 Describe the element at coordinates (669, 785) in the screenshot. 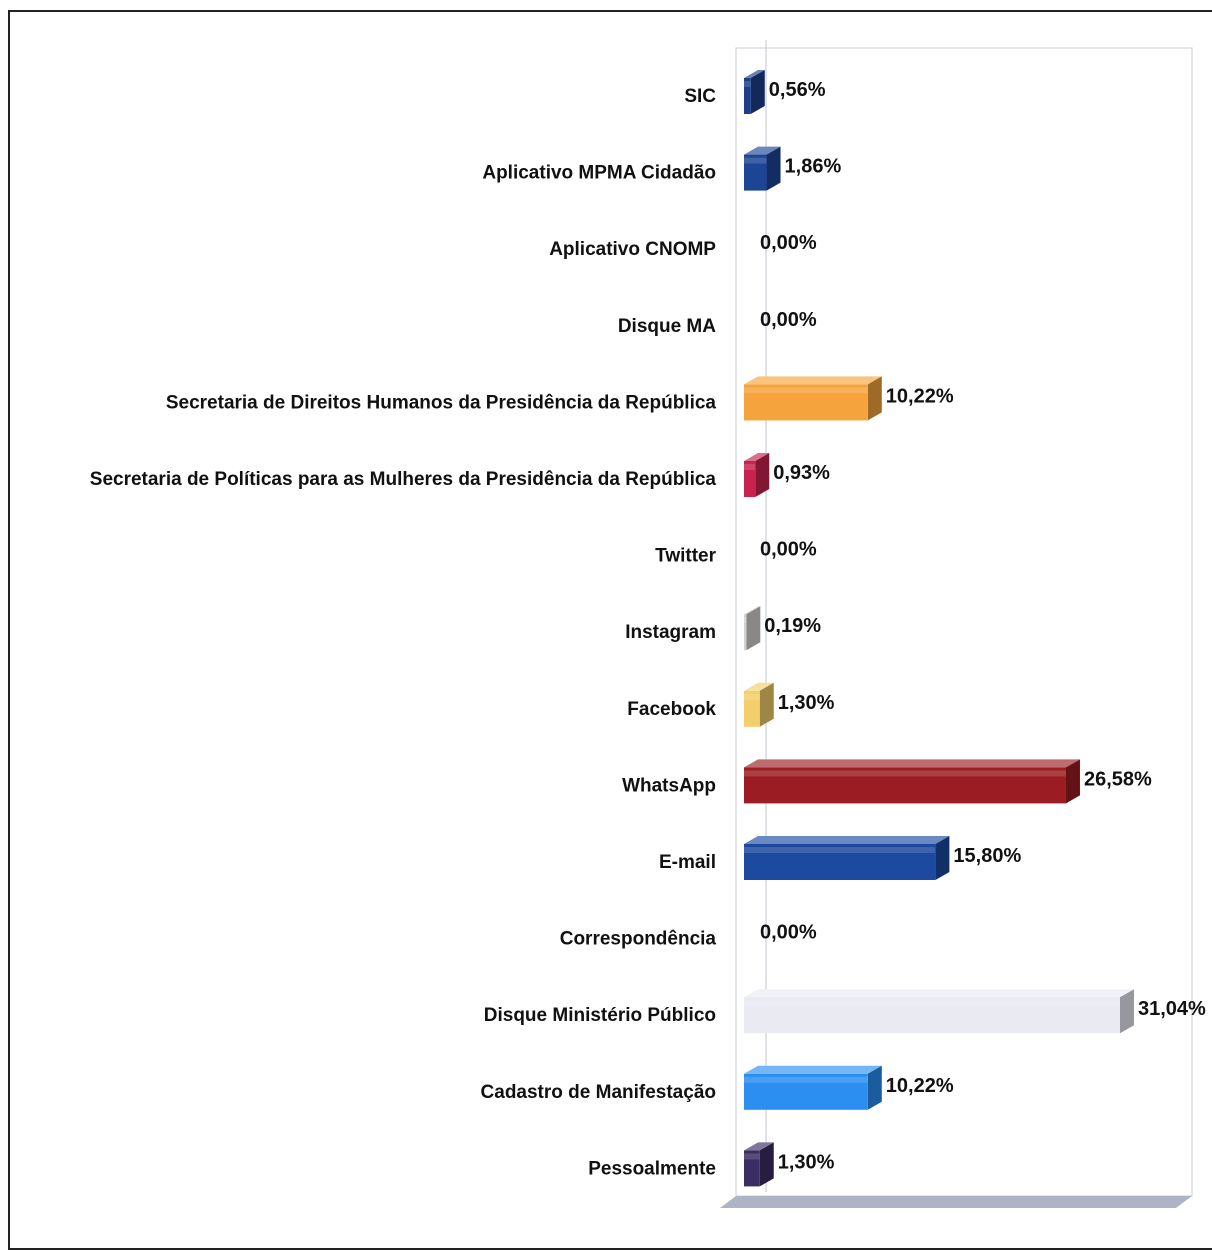

I see `category-label: WhatsApp` at that location.